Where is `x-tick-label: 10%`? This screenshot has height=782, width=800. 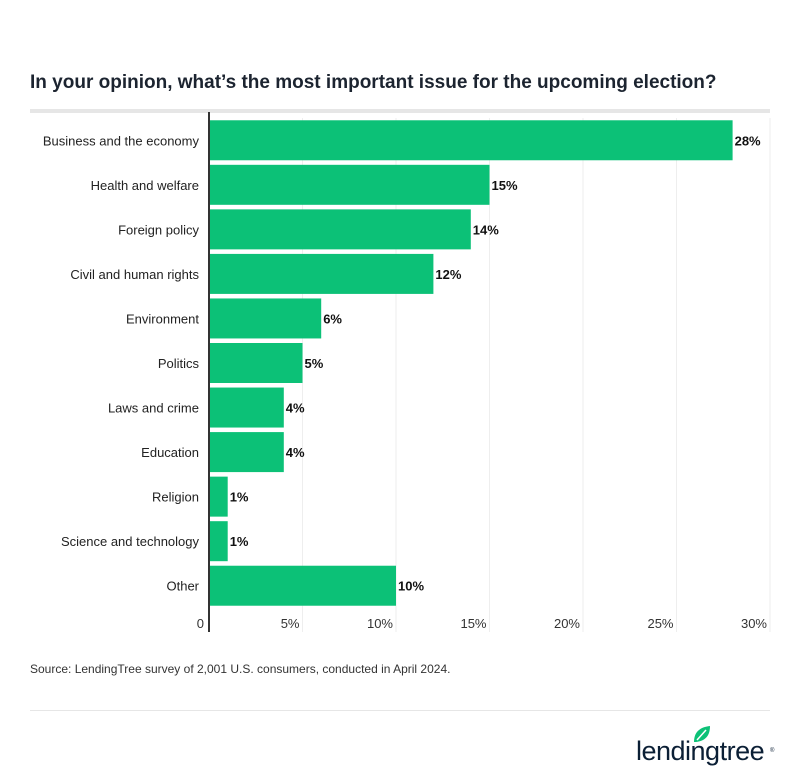 x-tick-label: 10% is located at coordinates (380, 623).